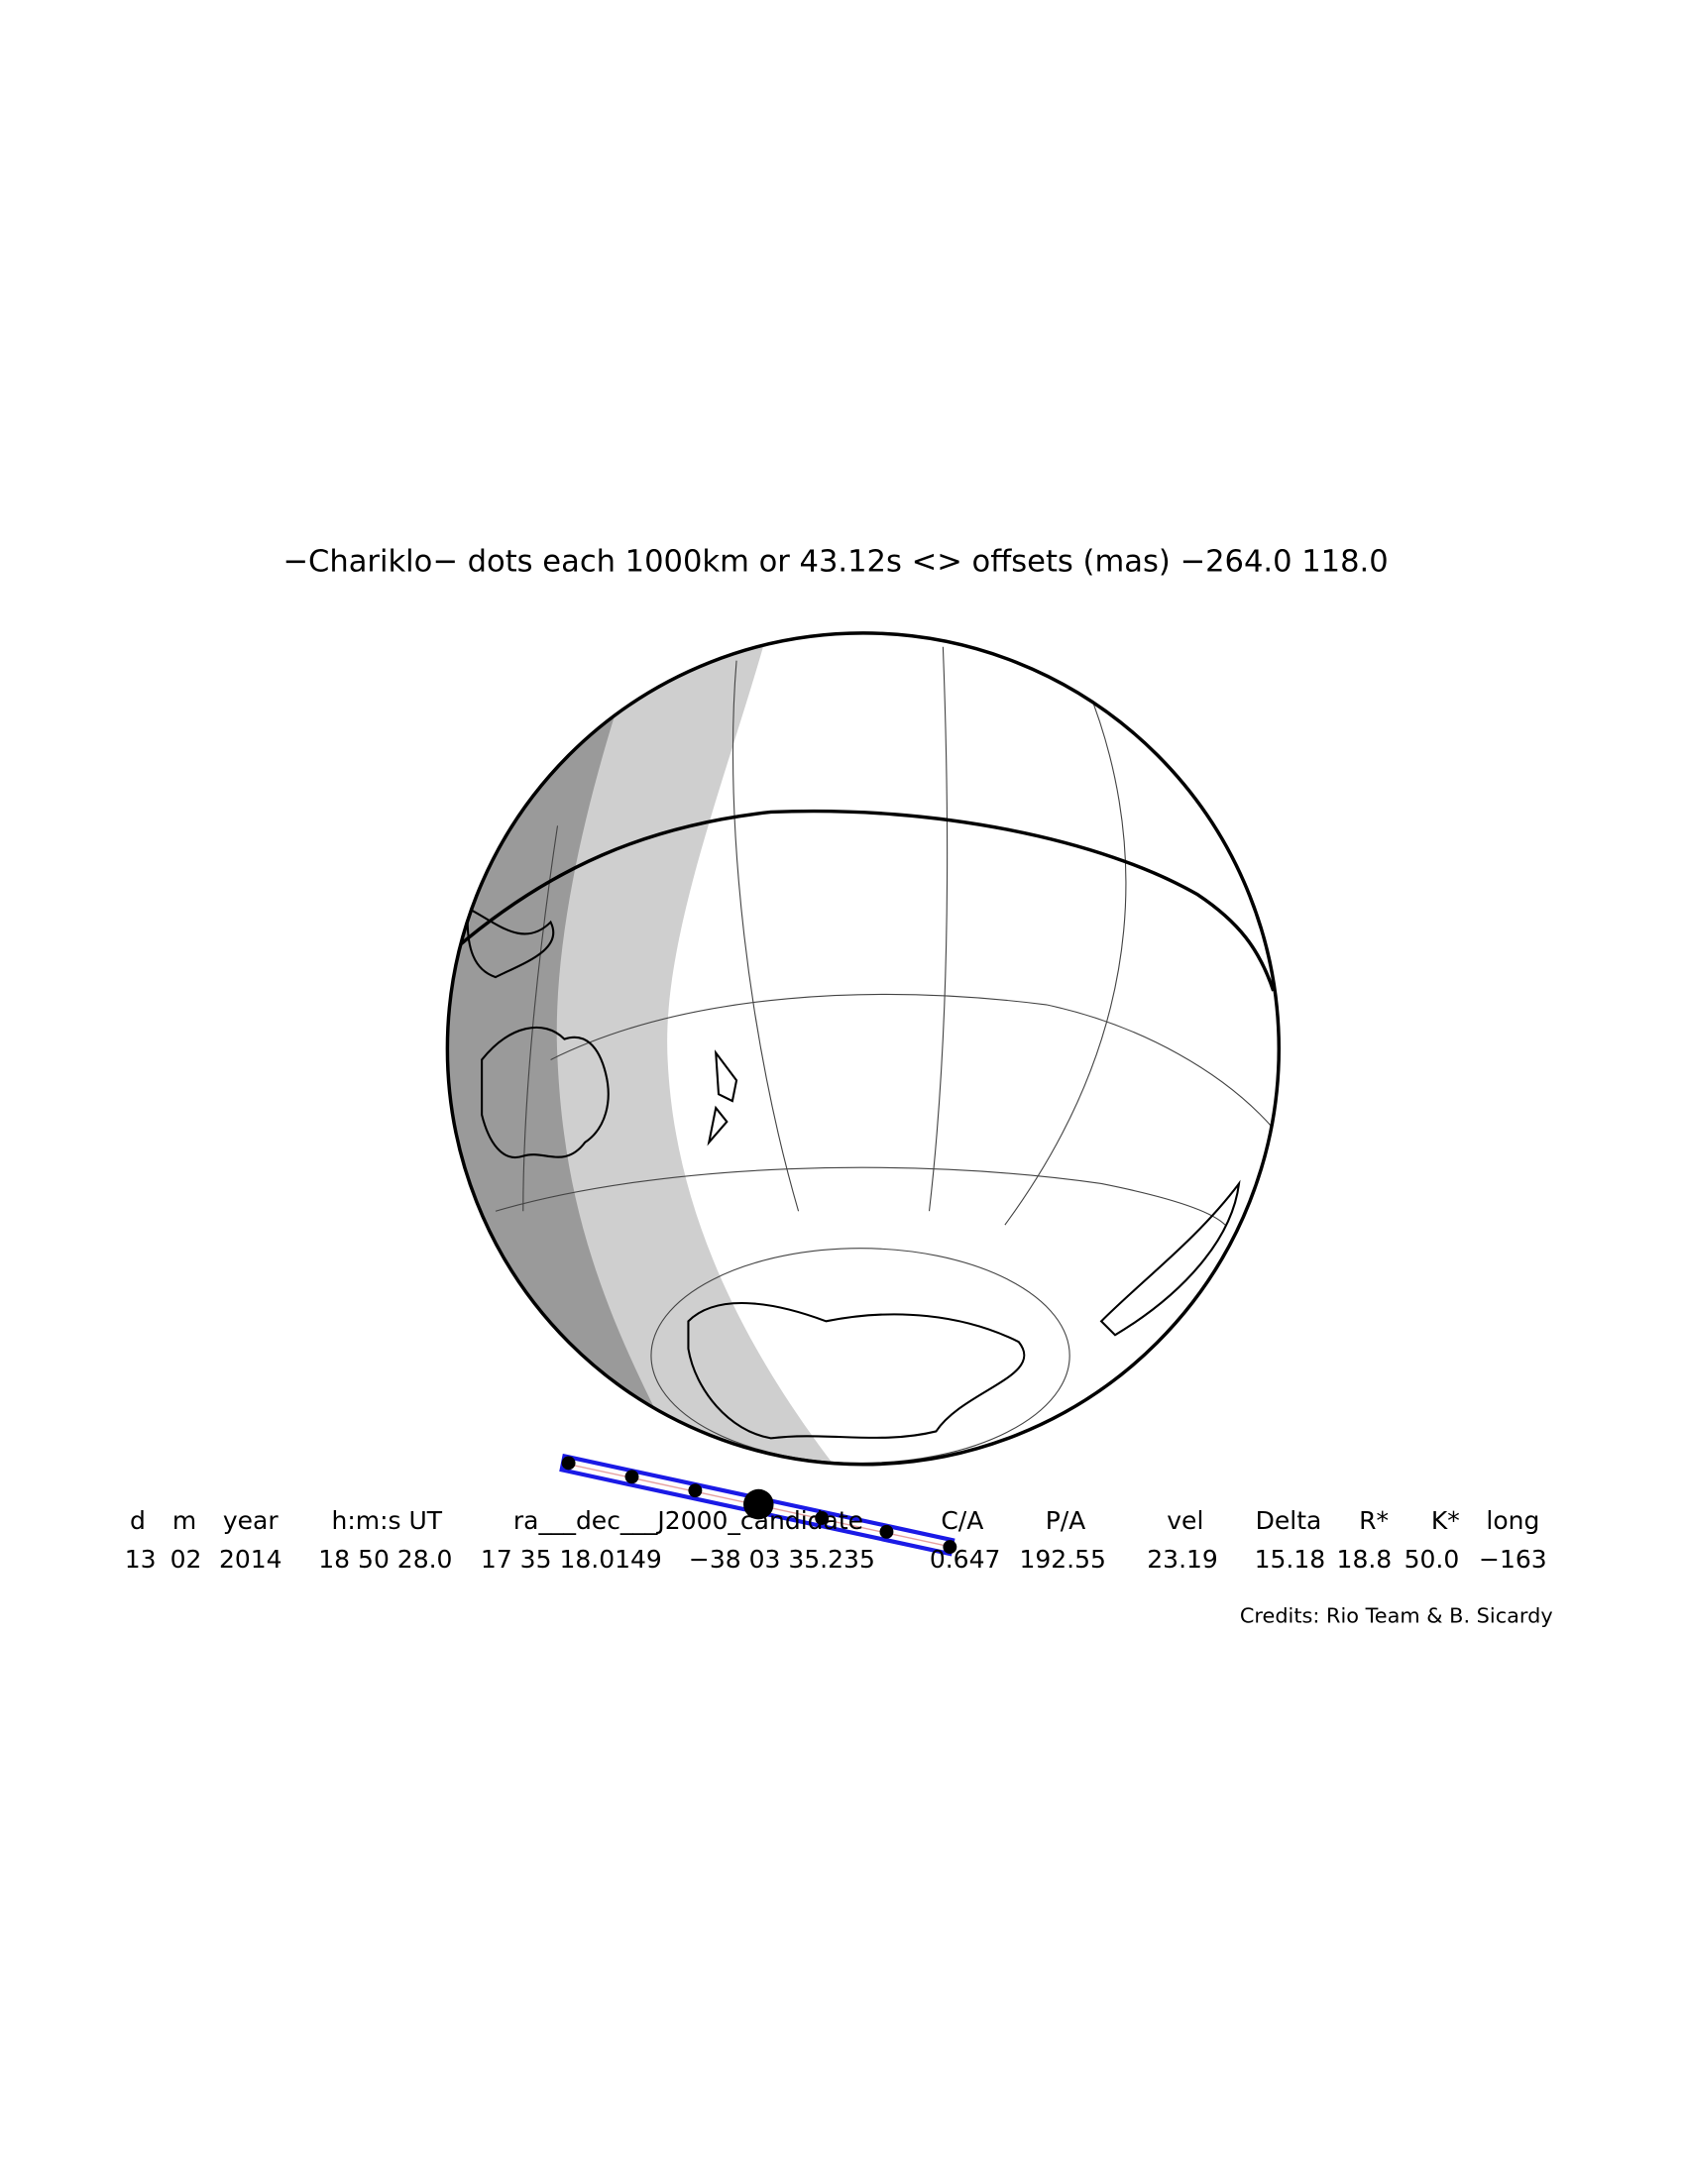 This screenshot has width=1685, height=2184. What do you see at coordinates (250, 1559) in the screenshot?
I see `table-value: 2014` at bounding box center [250, 1559].